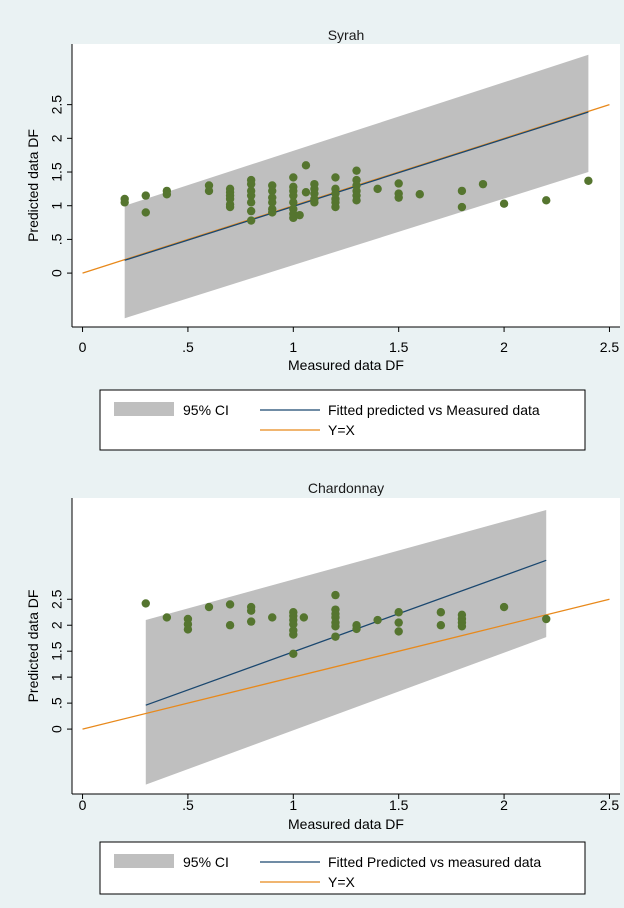 The width and height of the screenshot is (624, 908). What do you see at coordinates (504, 805) in the screenshot?
I see `chardonnay-x-tick-label: 2` at bounding box center [504, 805].